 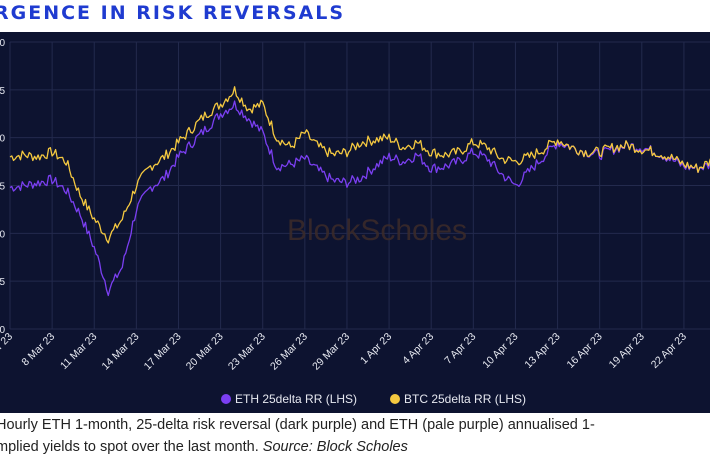 I want to click on x-tick-label: r 23, so click(x=7, y=341).